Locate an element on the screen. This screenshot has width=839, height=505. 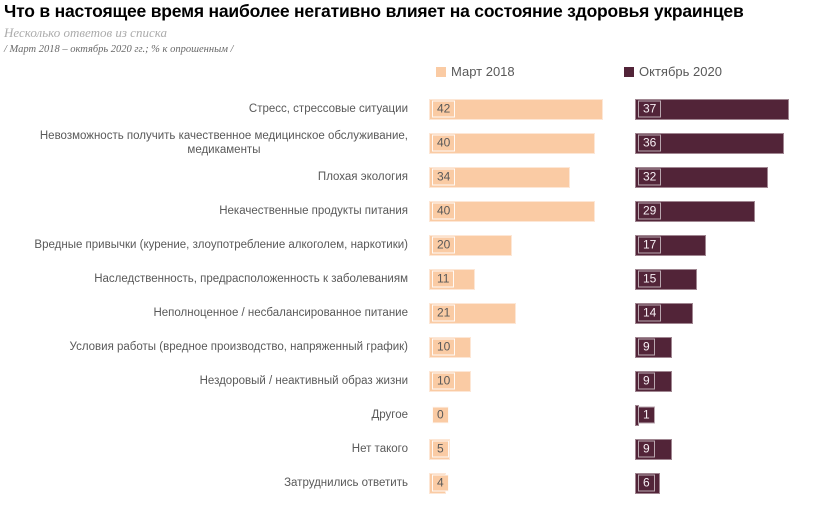
bar-cell-october-2020: 17 is located at coordinates (737, 245).